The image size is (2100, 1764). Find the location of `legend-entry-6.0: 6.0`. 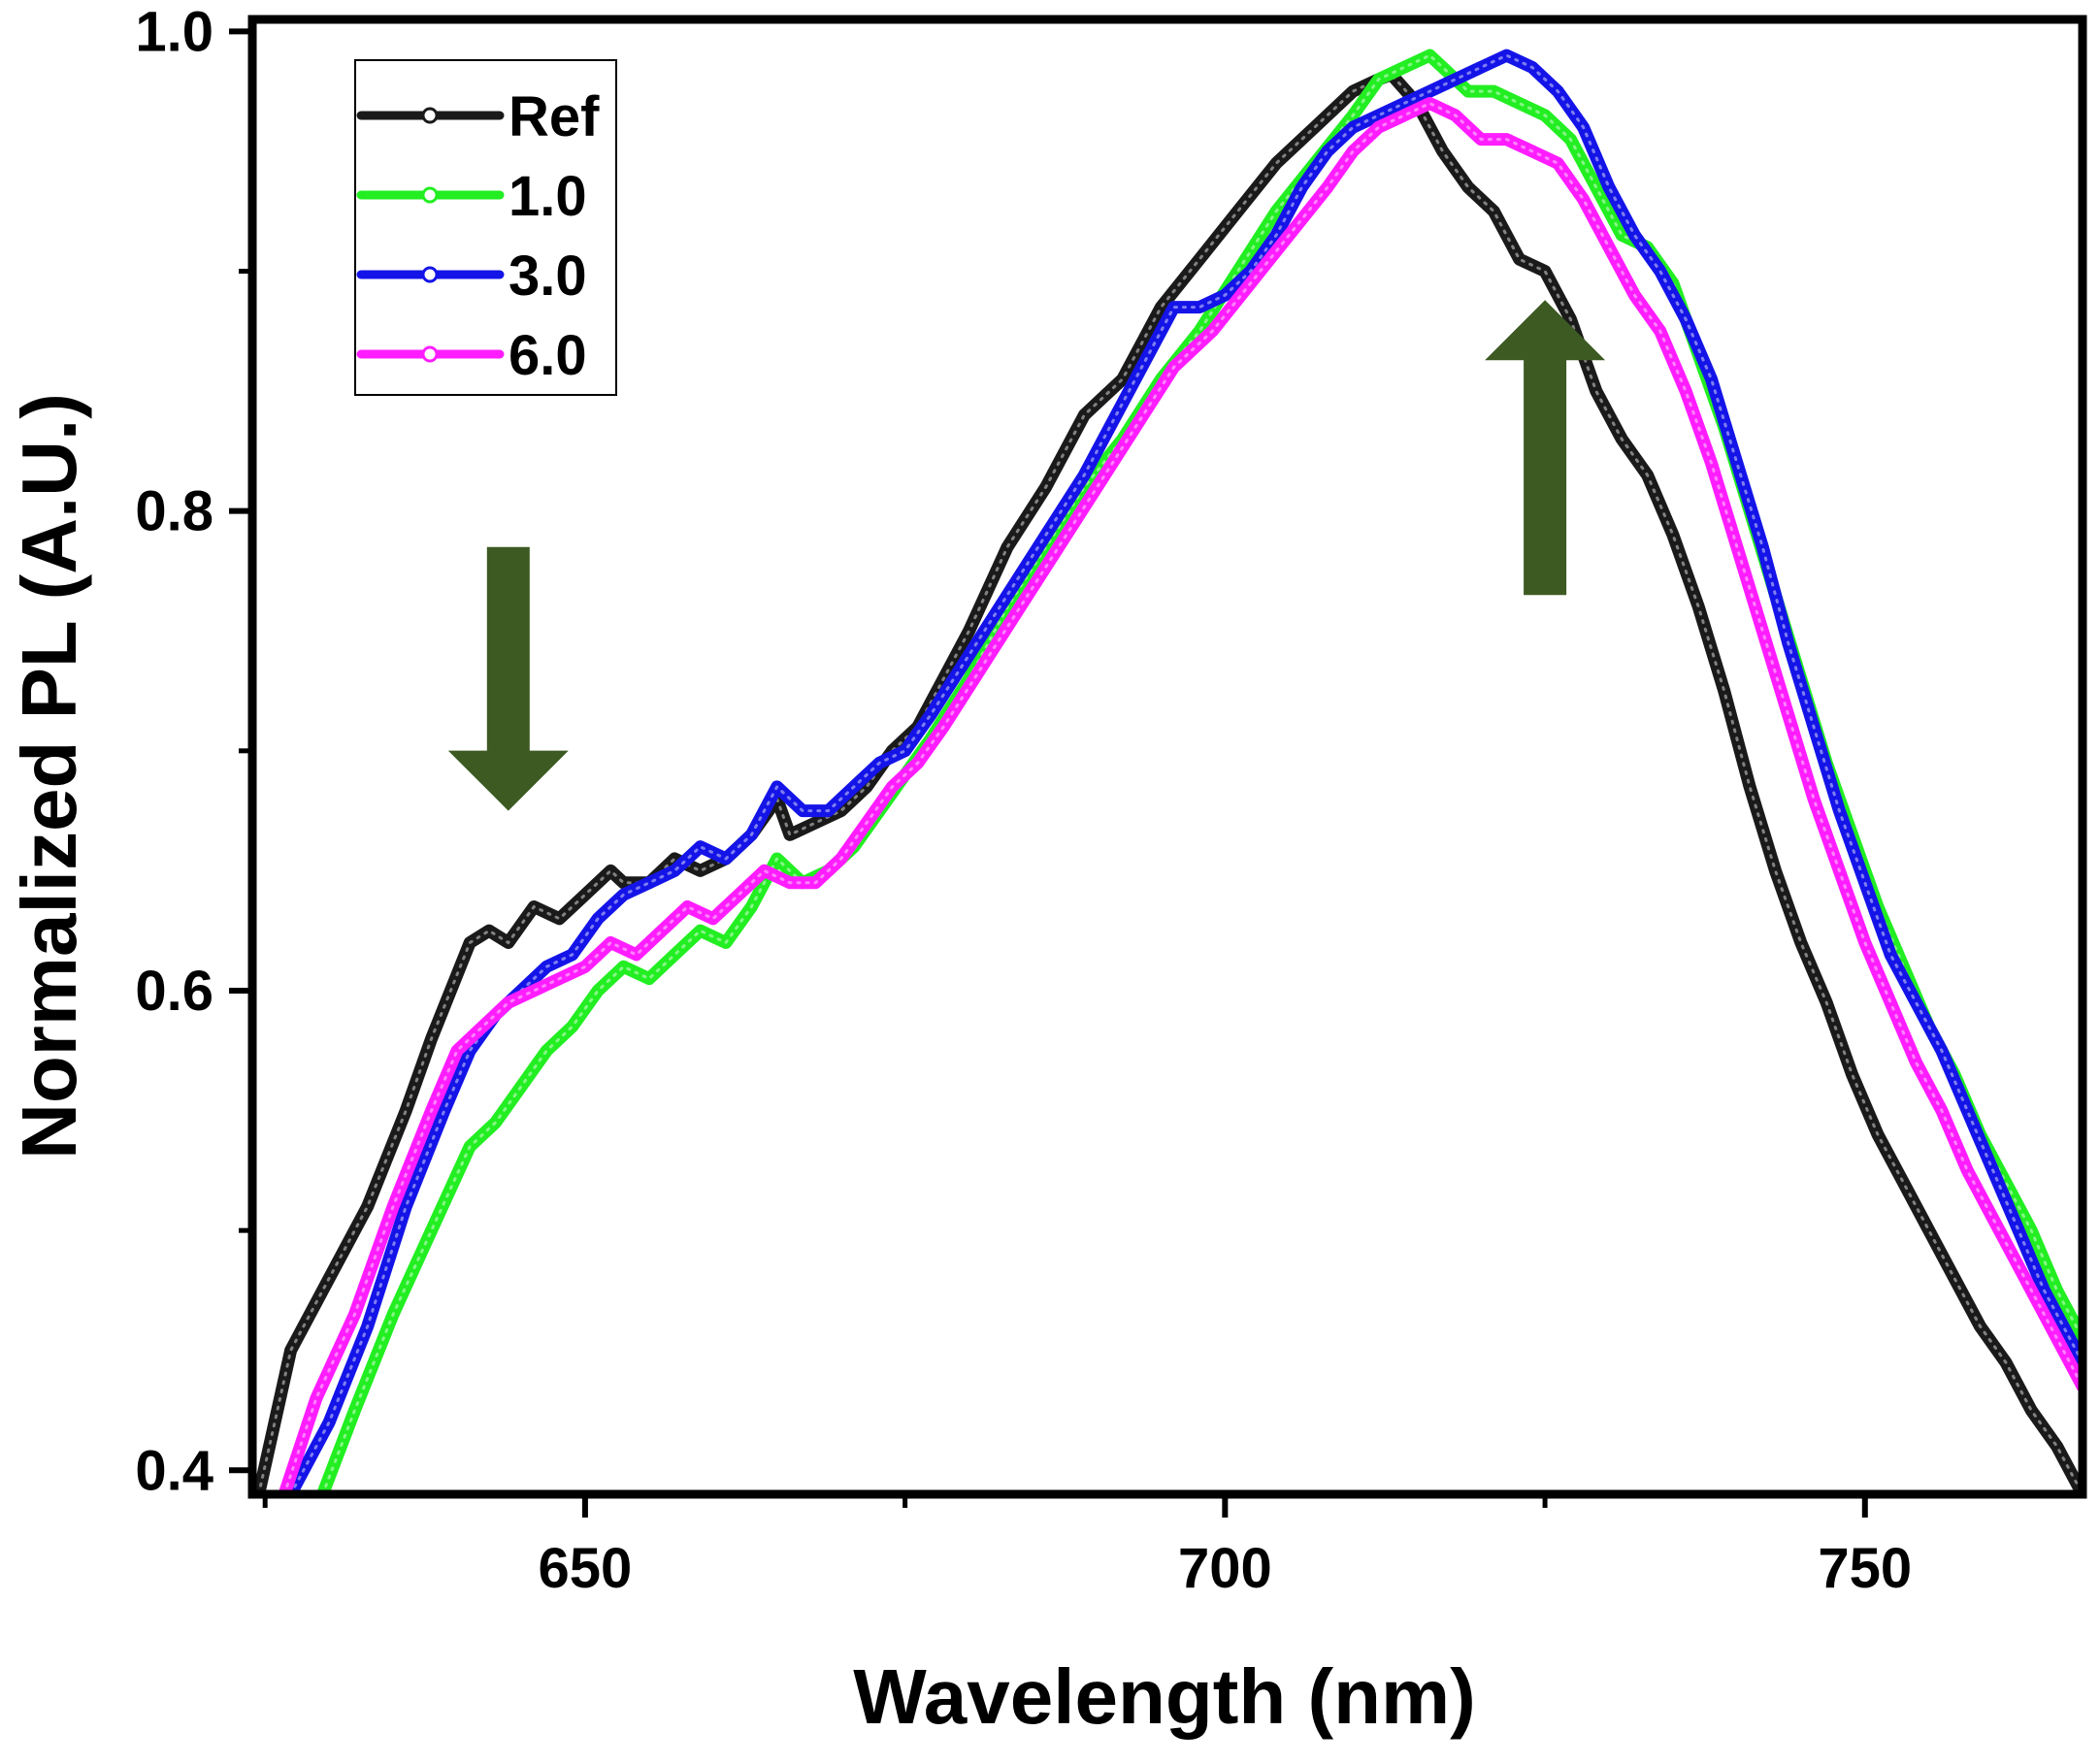

legend-entry-6.0: 6.0 is located at coordinates (471, 355).